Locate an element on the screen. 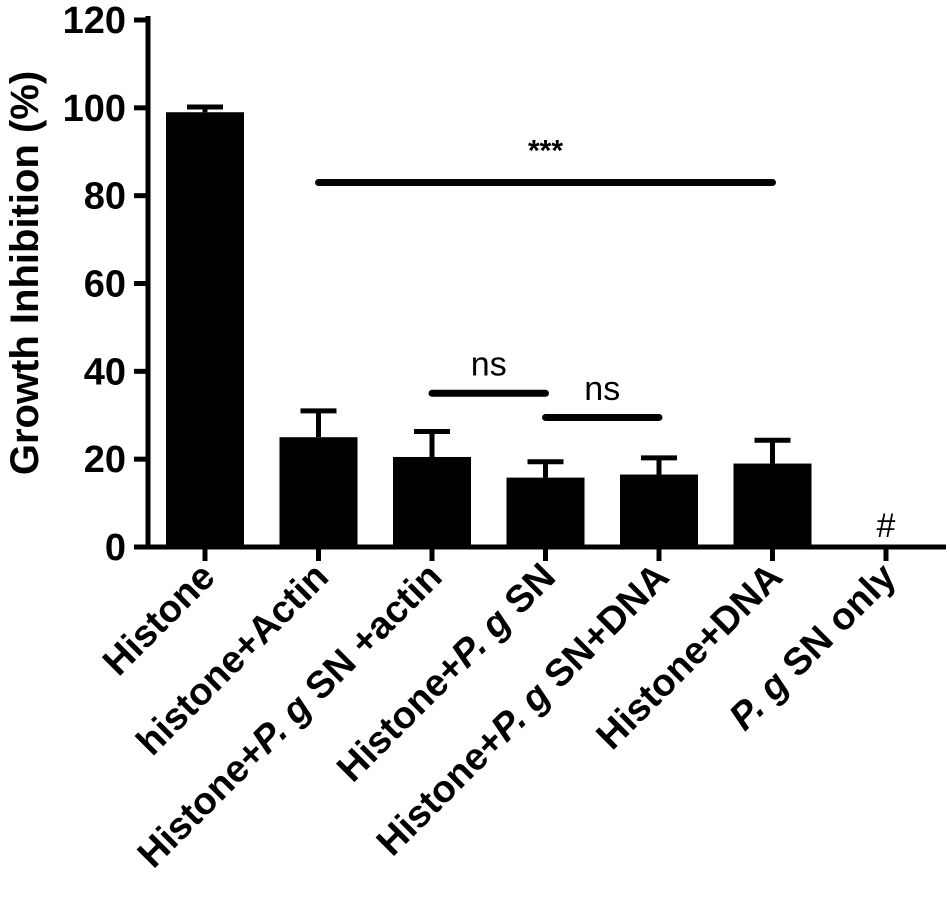 The width and height of the screenshot is (950, 909). x-tick-label-3: Histone+P. g SN is located at coordinates (446, 673).